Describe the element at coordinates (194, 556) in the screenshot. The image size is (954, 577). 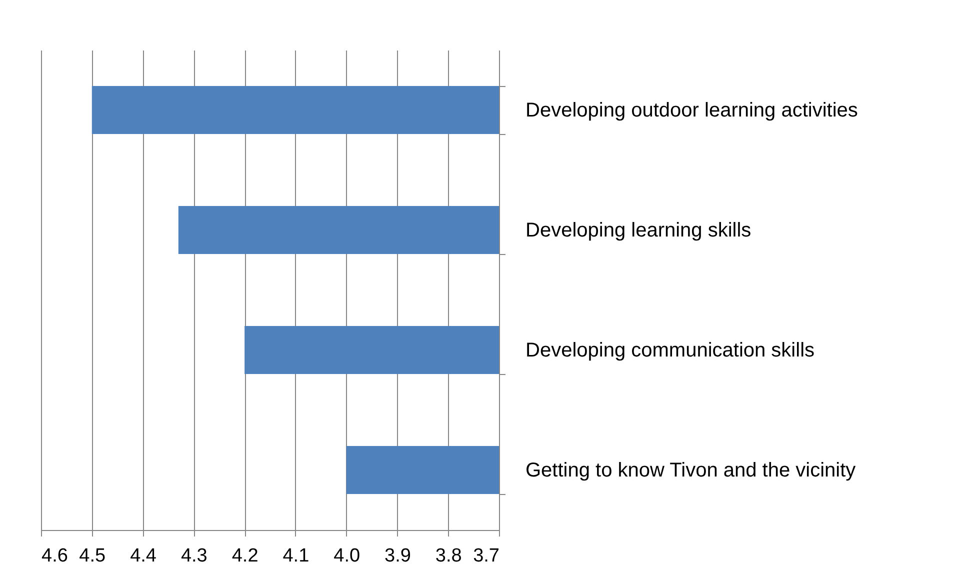
I see `x-tick-label: 4.3` at that location.